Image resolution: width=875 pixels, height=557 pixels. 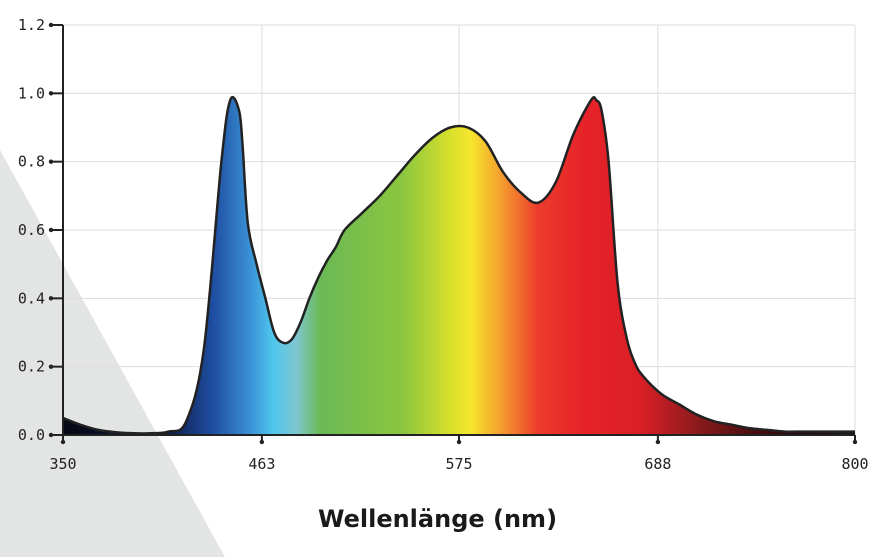 What do you see at coordinates (31, 298) in the screenshot?
I see `y-tick-label: 0.4` at bounding box center [31, 298].